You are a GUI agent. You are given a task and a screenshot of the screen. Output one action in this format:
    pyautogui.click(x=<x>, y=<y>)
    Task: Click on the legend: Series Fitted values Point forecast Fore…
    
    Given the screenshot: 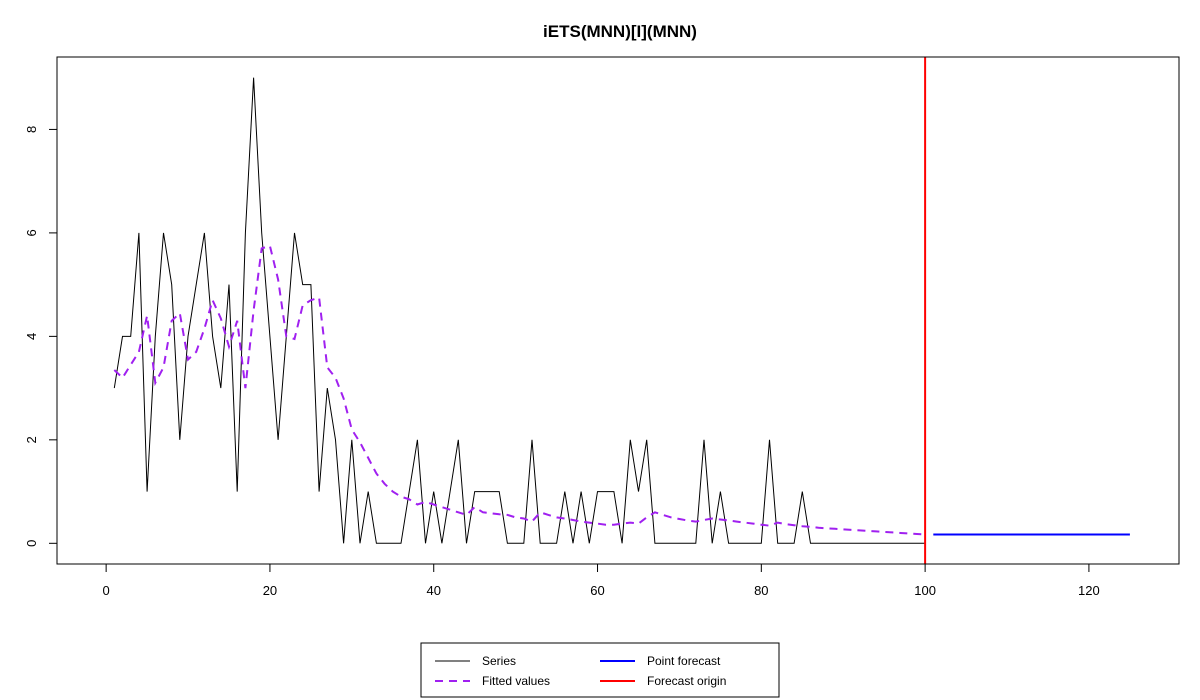 What is the action you would take?
    pyautogui.click(x=600, y=670)
    